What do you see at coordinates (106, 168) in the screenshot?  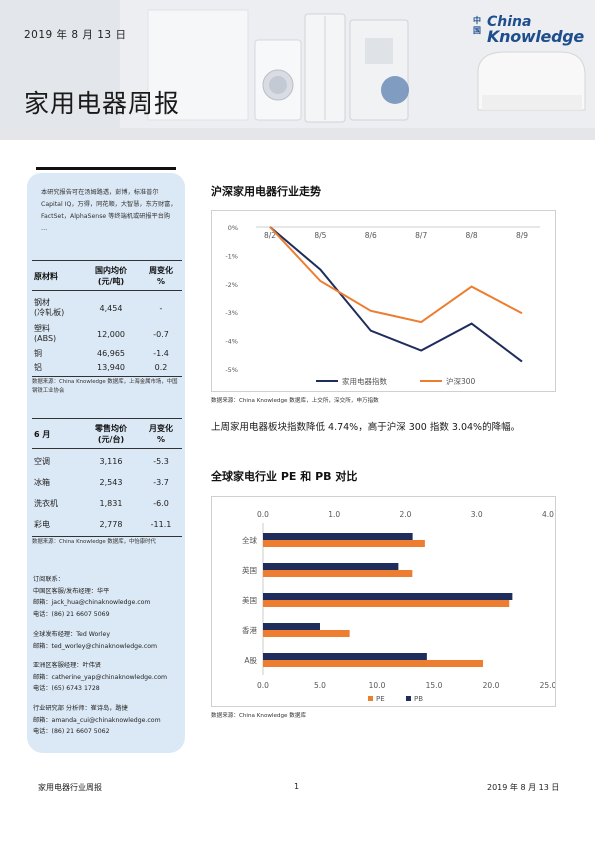 I see `sidebar-top-rule` at bounding box center [106, 168].